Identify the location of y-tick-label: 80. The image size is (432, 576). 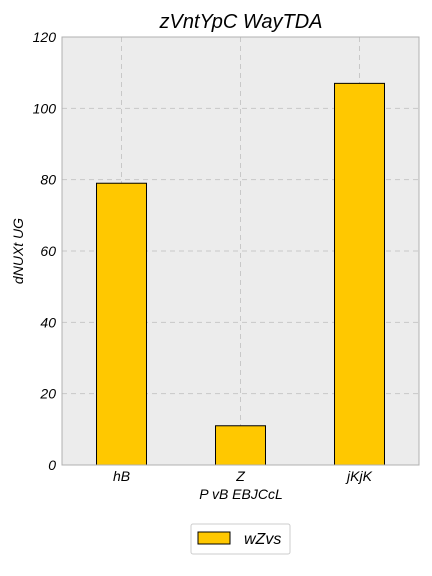
(48, 180).